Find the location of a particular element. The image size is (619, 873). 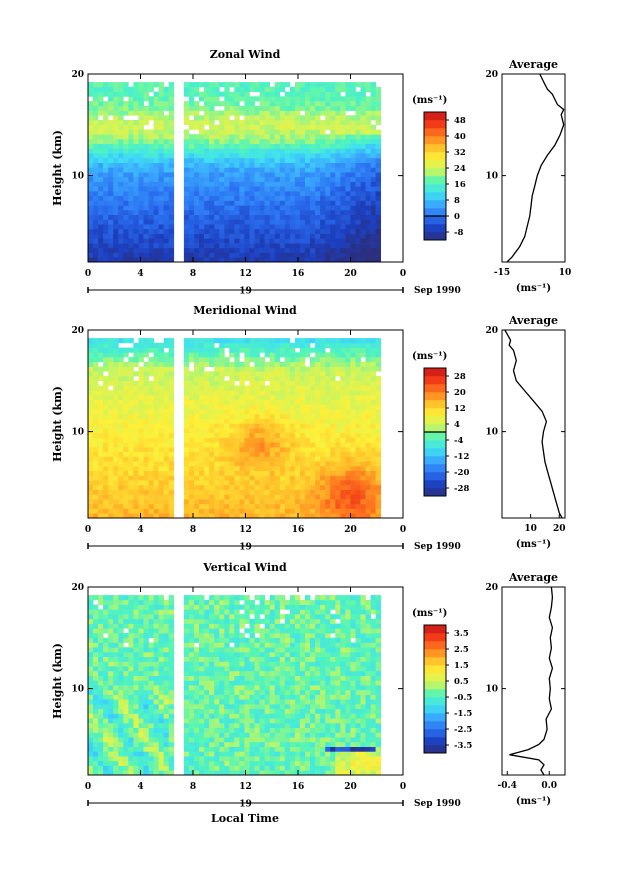

meridional-wind-colorbar-segment is located at coordinates (435, 452).